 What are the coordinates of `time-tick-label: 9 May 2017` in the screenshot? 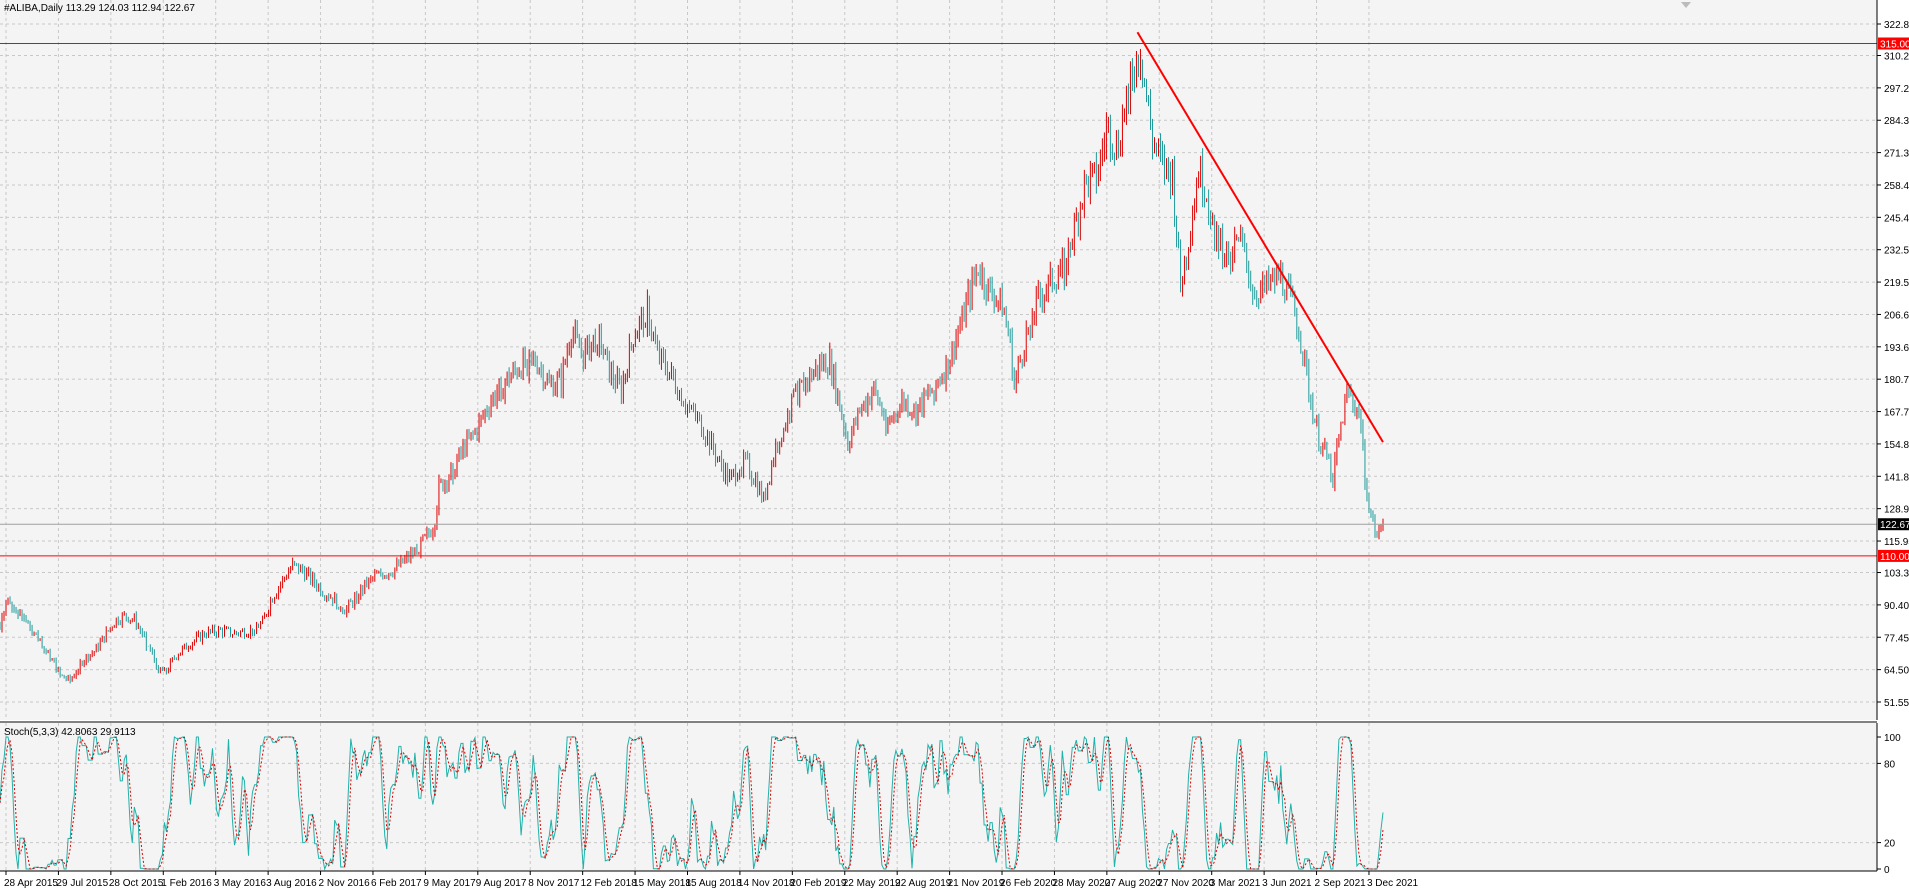 It's located at (449, 883).